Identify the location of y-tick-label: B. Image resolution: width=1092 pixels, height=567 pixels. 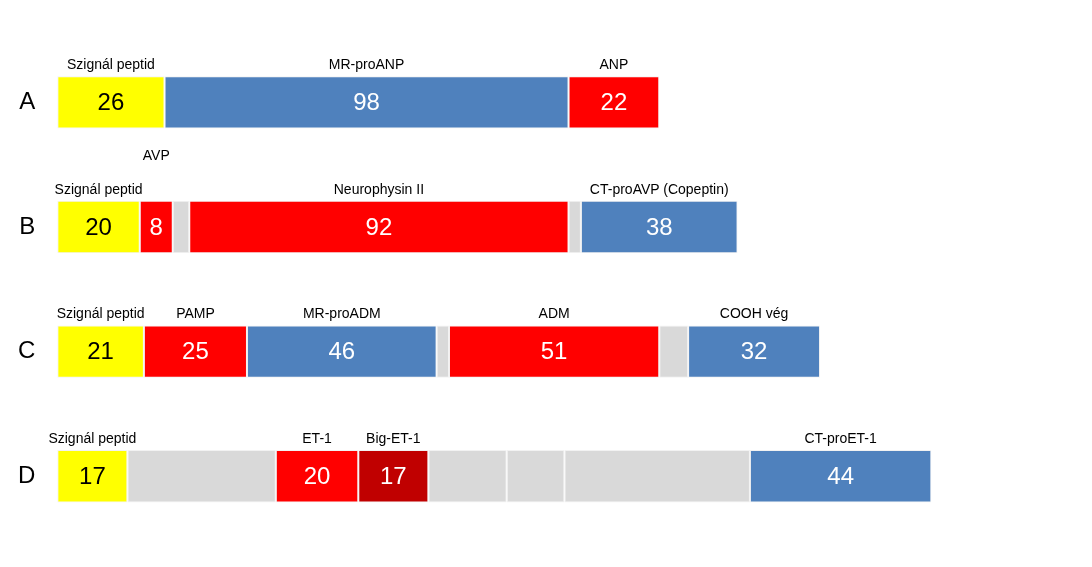
(27, 225).